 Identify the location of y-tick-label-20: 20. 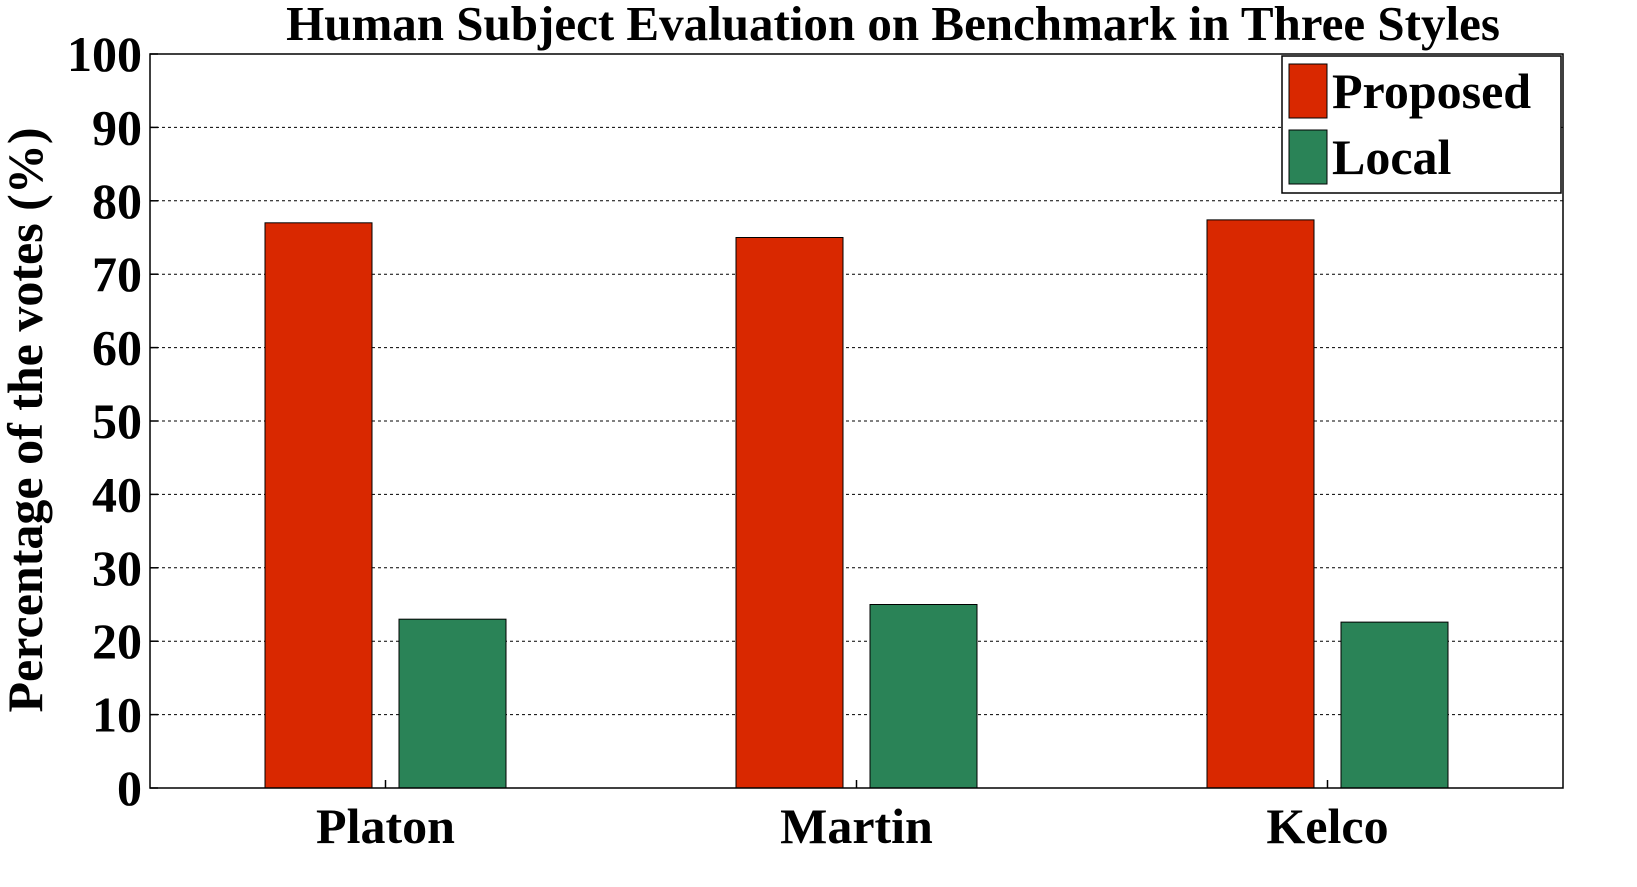
(117, 641).